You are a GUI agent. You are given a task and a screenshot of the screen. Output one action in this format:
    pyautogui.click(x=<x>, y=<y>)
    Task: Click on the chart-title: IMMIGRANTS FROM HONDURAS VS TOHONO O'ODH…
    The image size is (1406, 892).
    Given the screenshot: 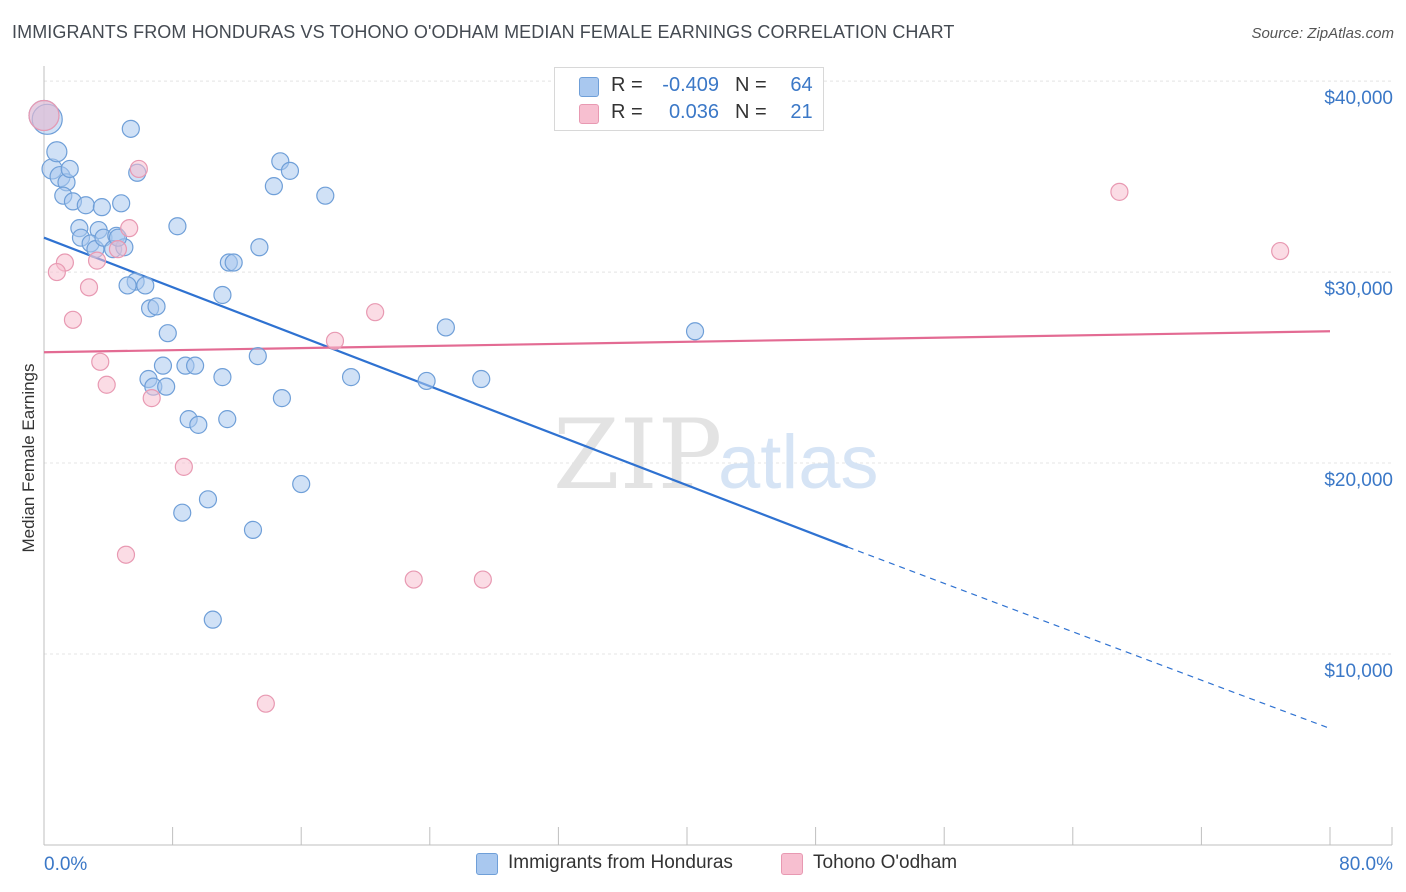 What is the action you would take?
    pyautogui.click(x=483, y=32)
    